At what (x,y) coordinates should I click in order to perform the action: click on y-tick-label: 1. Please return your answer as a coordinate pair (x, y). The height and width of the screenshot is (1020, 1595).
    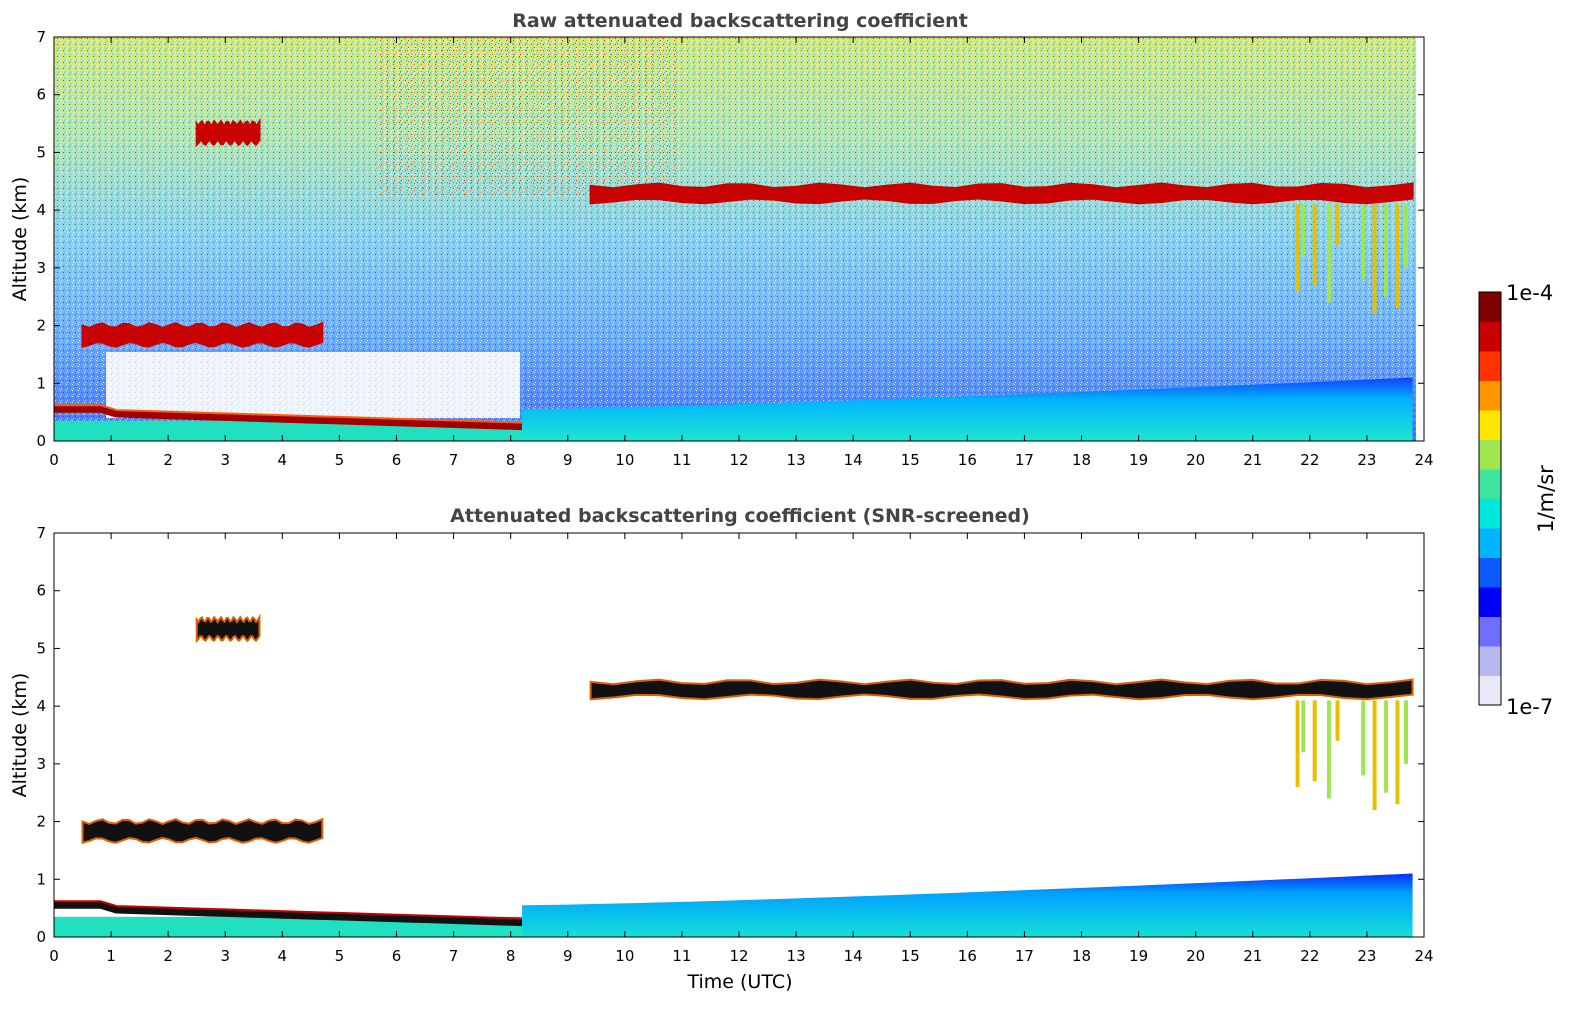
    Looking at the image, I should click on (41, 879).